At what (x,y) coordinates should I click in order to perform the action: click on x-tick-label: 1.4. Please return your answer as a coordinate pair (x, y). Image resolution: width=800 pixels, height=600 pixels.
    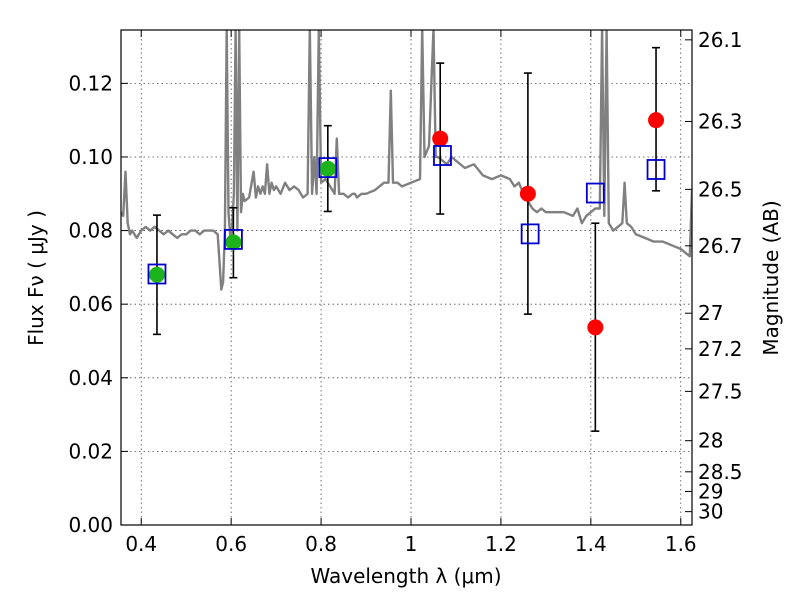
    Looking at the image, I should click on (591, 544).